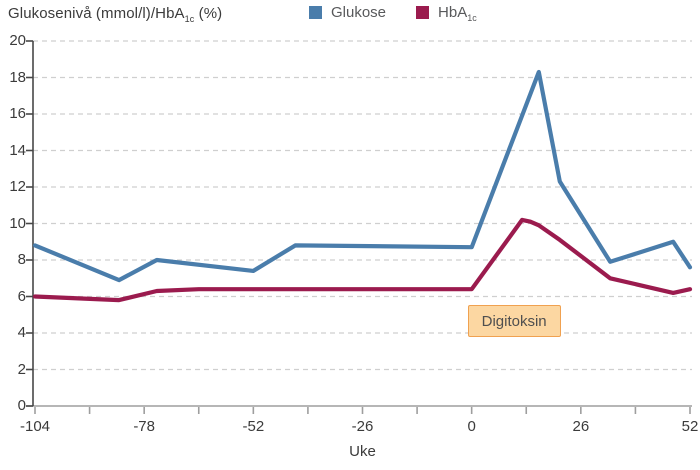  What do you see at coordinates (17, 150) in the screenshot?
I see `y-tick-label: 14` at bounding box center [17, 150].